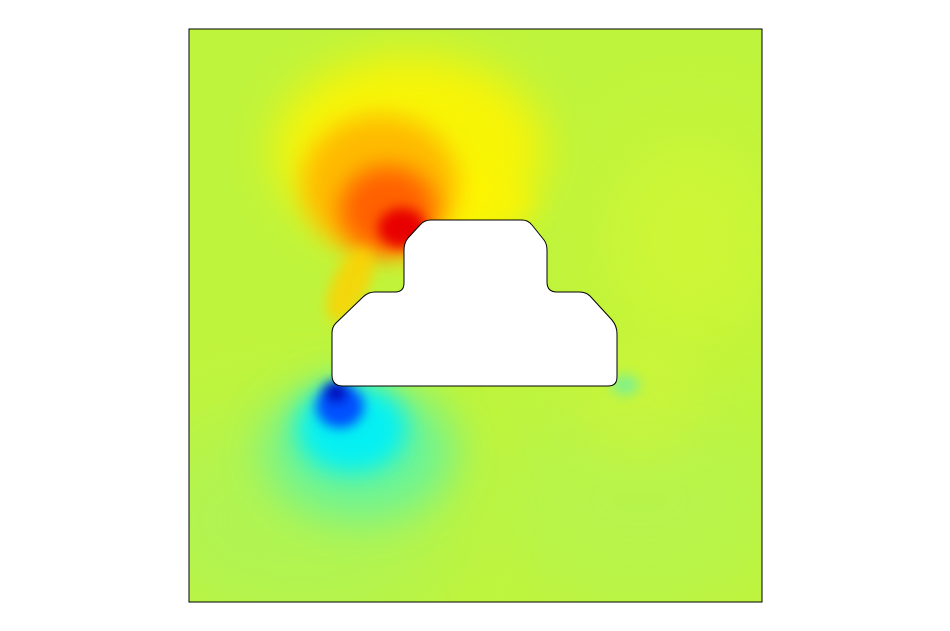 Image resolution: width=950 pixels, height=631 pixels. What do you see at coordinates (631, 496) in the screenshot?
I see `field-green-tint-right` at bounding box center [631, 496].